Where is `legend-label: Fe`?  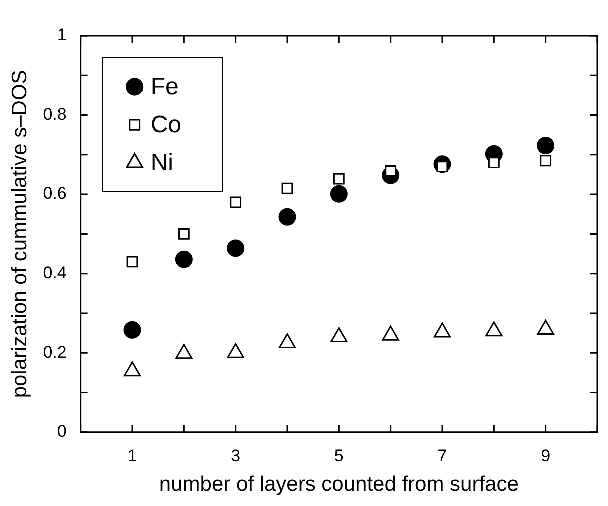 legend-label: Fe is located at coordinates (164, 87).